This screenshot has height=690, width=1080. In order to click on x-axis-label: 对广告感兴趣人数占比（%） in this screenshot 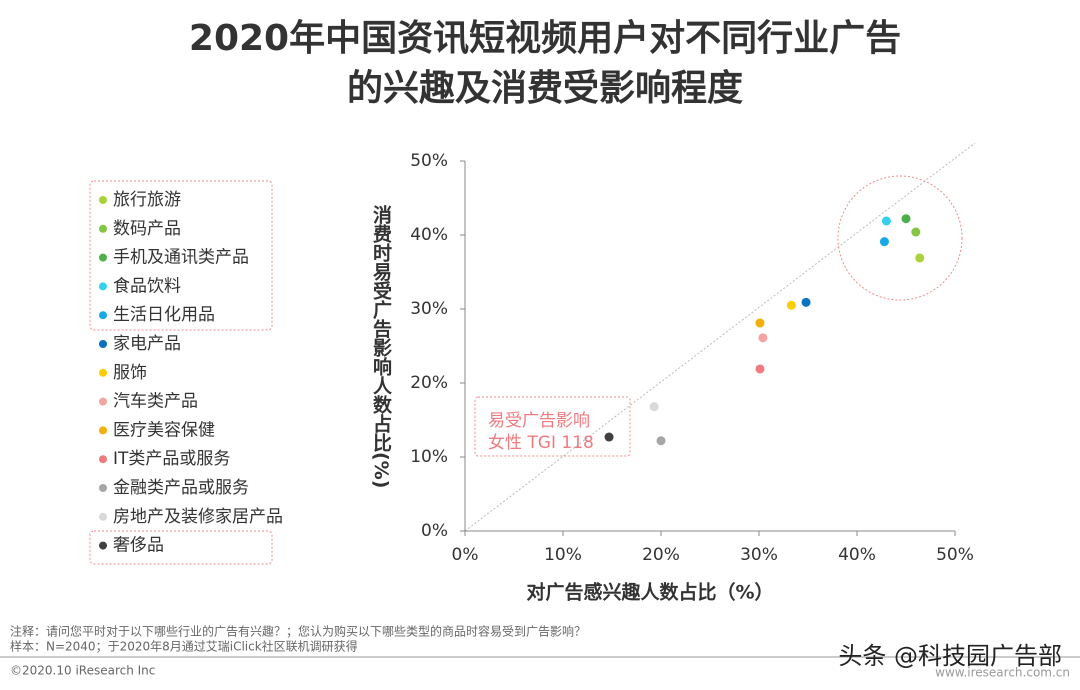, I will do `click(649, 592)`.